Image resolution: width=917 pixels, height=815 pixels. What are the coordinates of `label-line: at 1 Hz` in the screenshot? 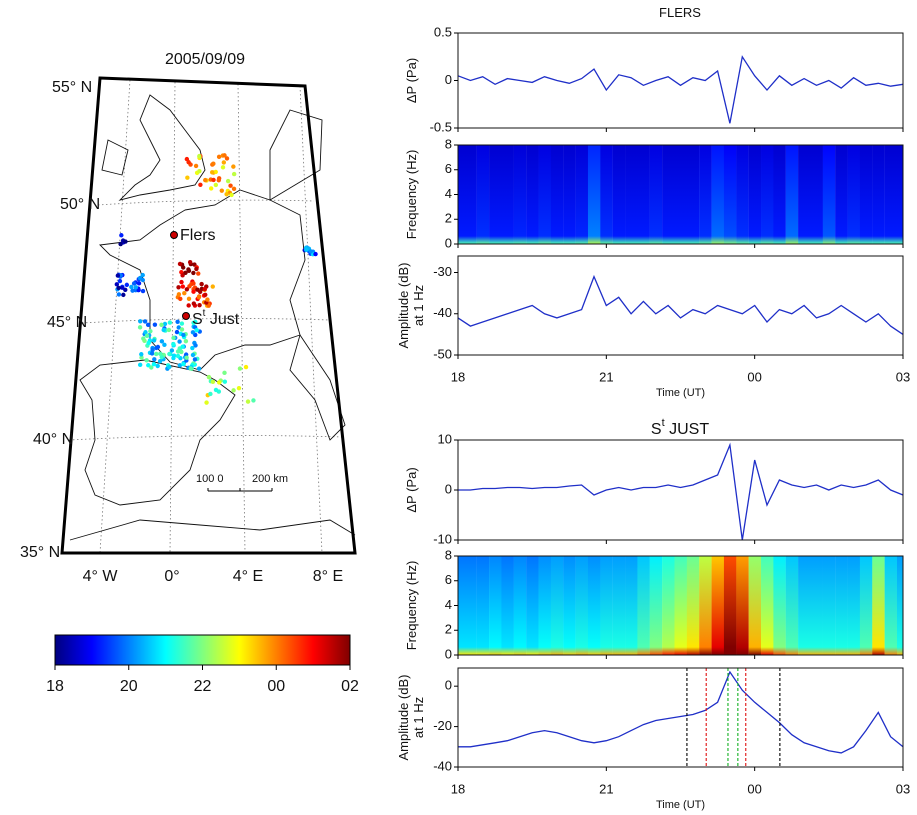 It's located at (418, 305).